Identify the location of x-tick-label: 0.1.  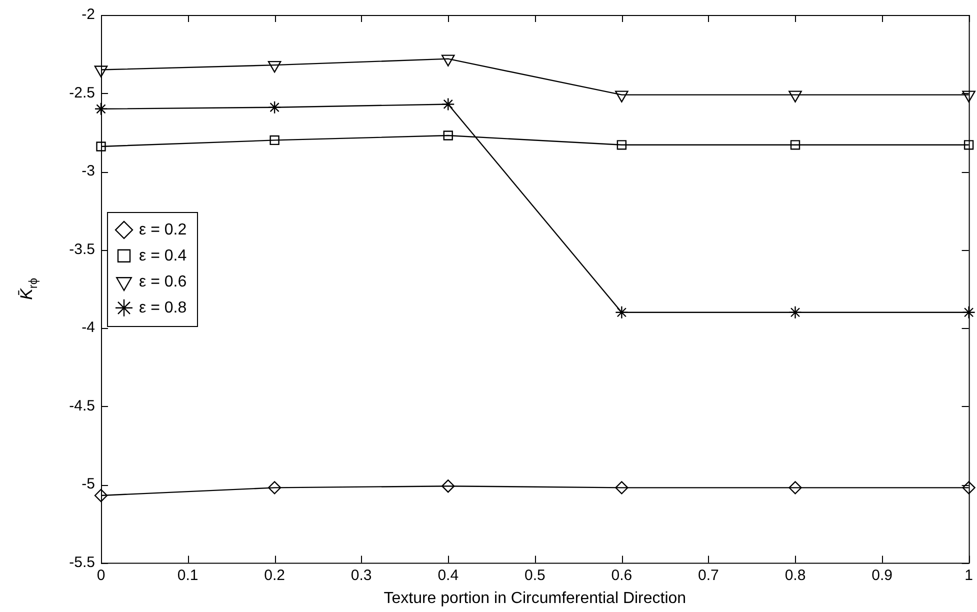
(187, 575).